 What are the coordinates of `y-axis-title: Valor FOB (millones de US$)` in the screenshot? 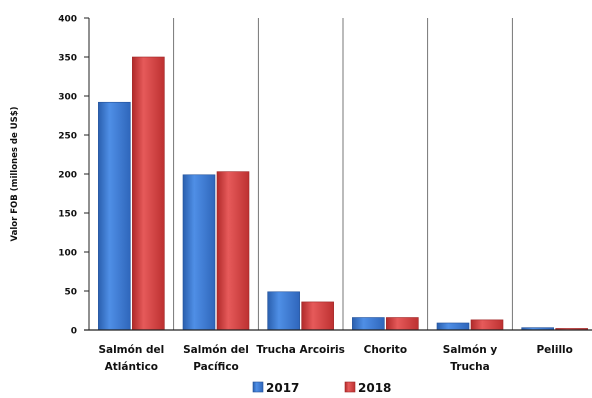 It's located at (15, 173).